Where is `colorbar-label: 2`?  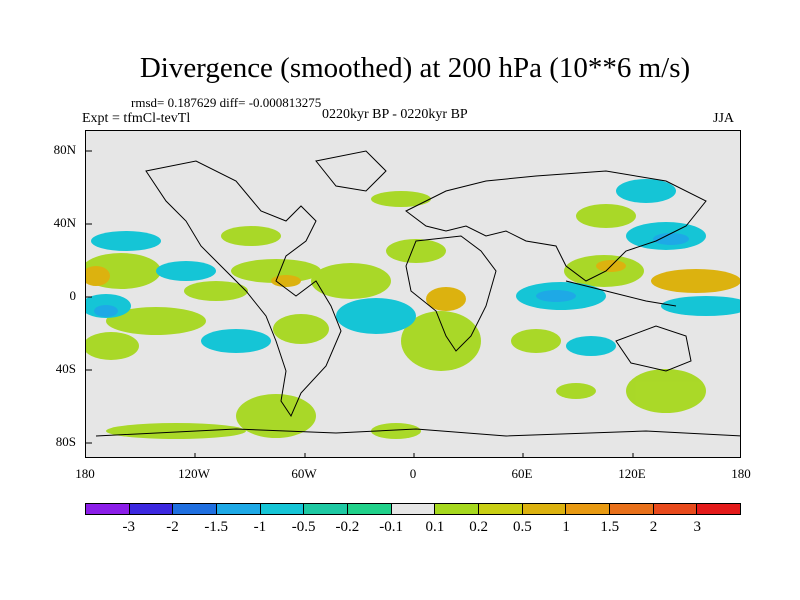
colorbar-label: 2 is located at coordinates (653, 527).